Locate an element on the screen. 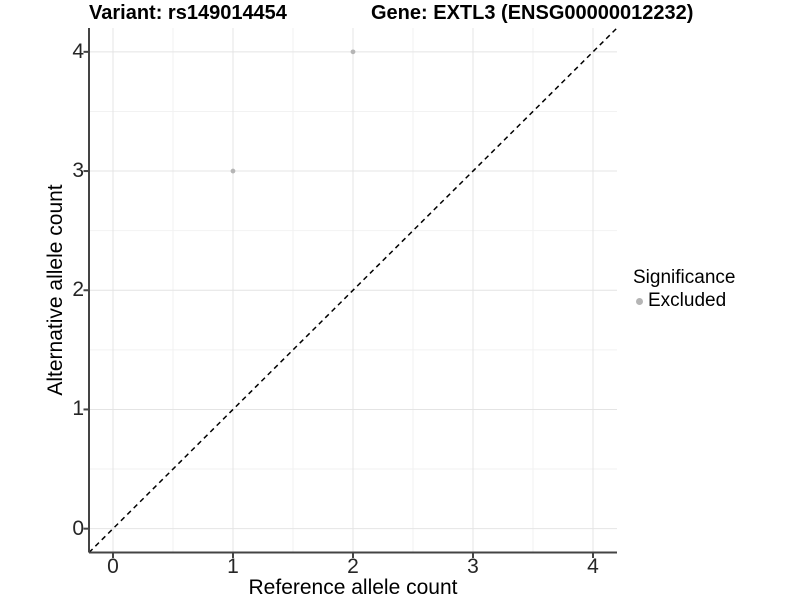 The image size is (800, 600). plot-title-gene: Gene: EXTL3 (ENSG00000012232) is located at coordinates (532, 13).